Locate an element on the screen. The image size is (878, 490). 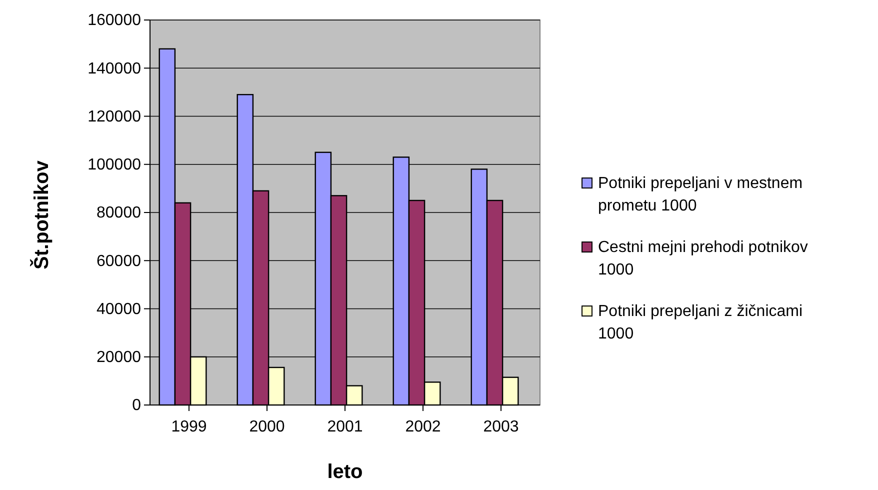
x-tick-label: 2001 is located at coordinates (345, 427).